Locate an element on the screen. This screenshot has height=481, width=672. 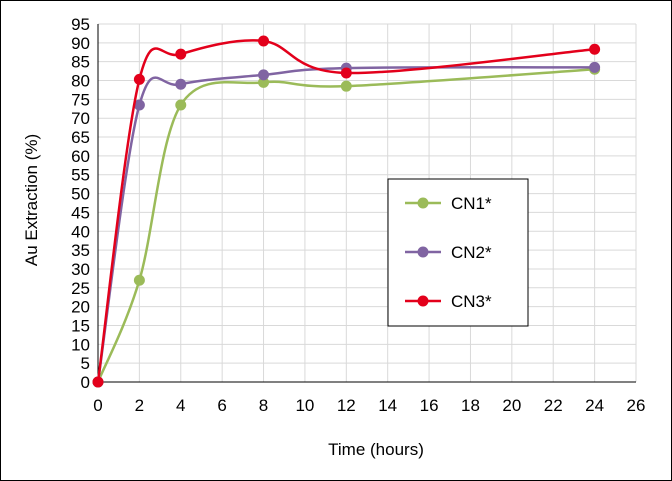
y-tick-label: 25 is located at coordinates (80, 288).